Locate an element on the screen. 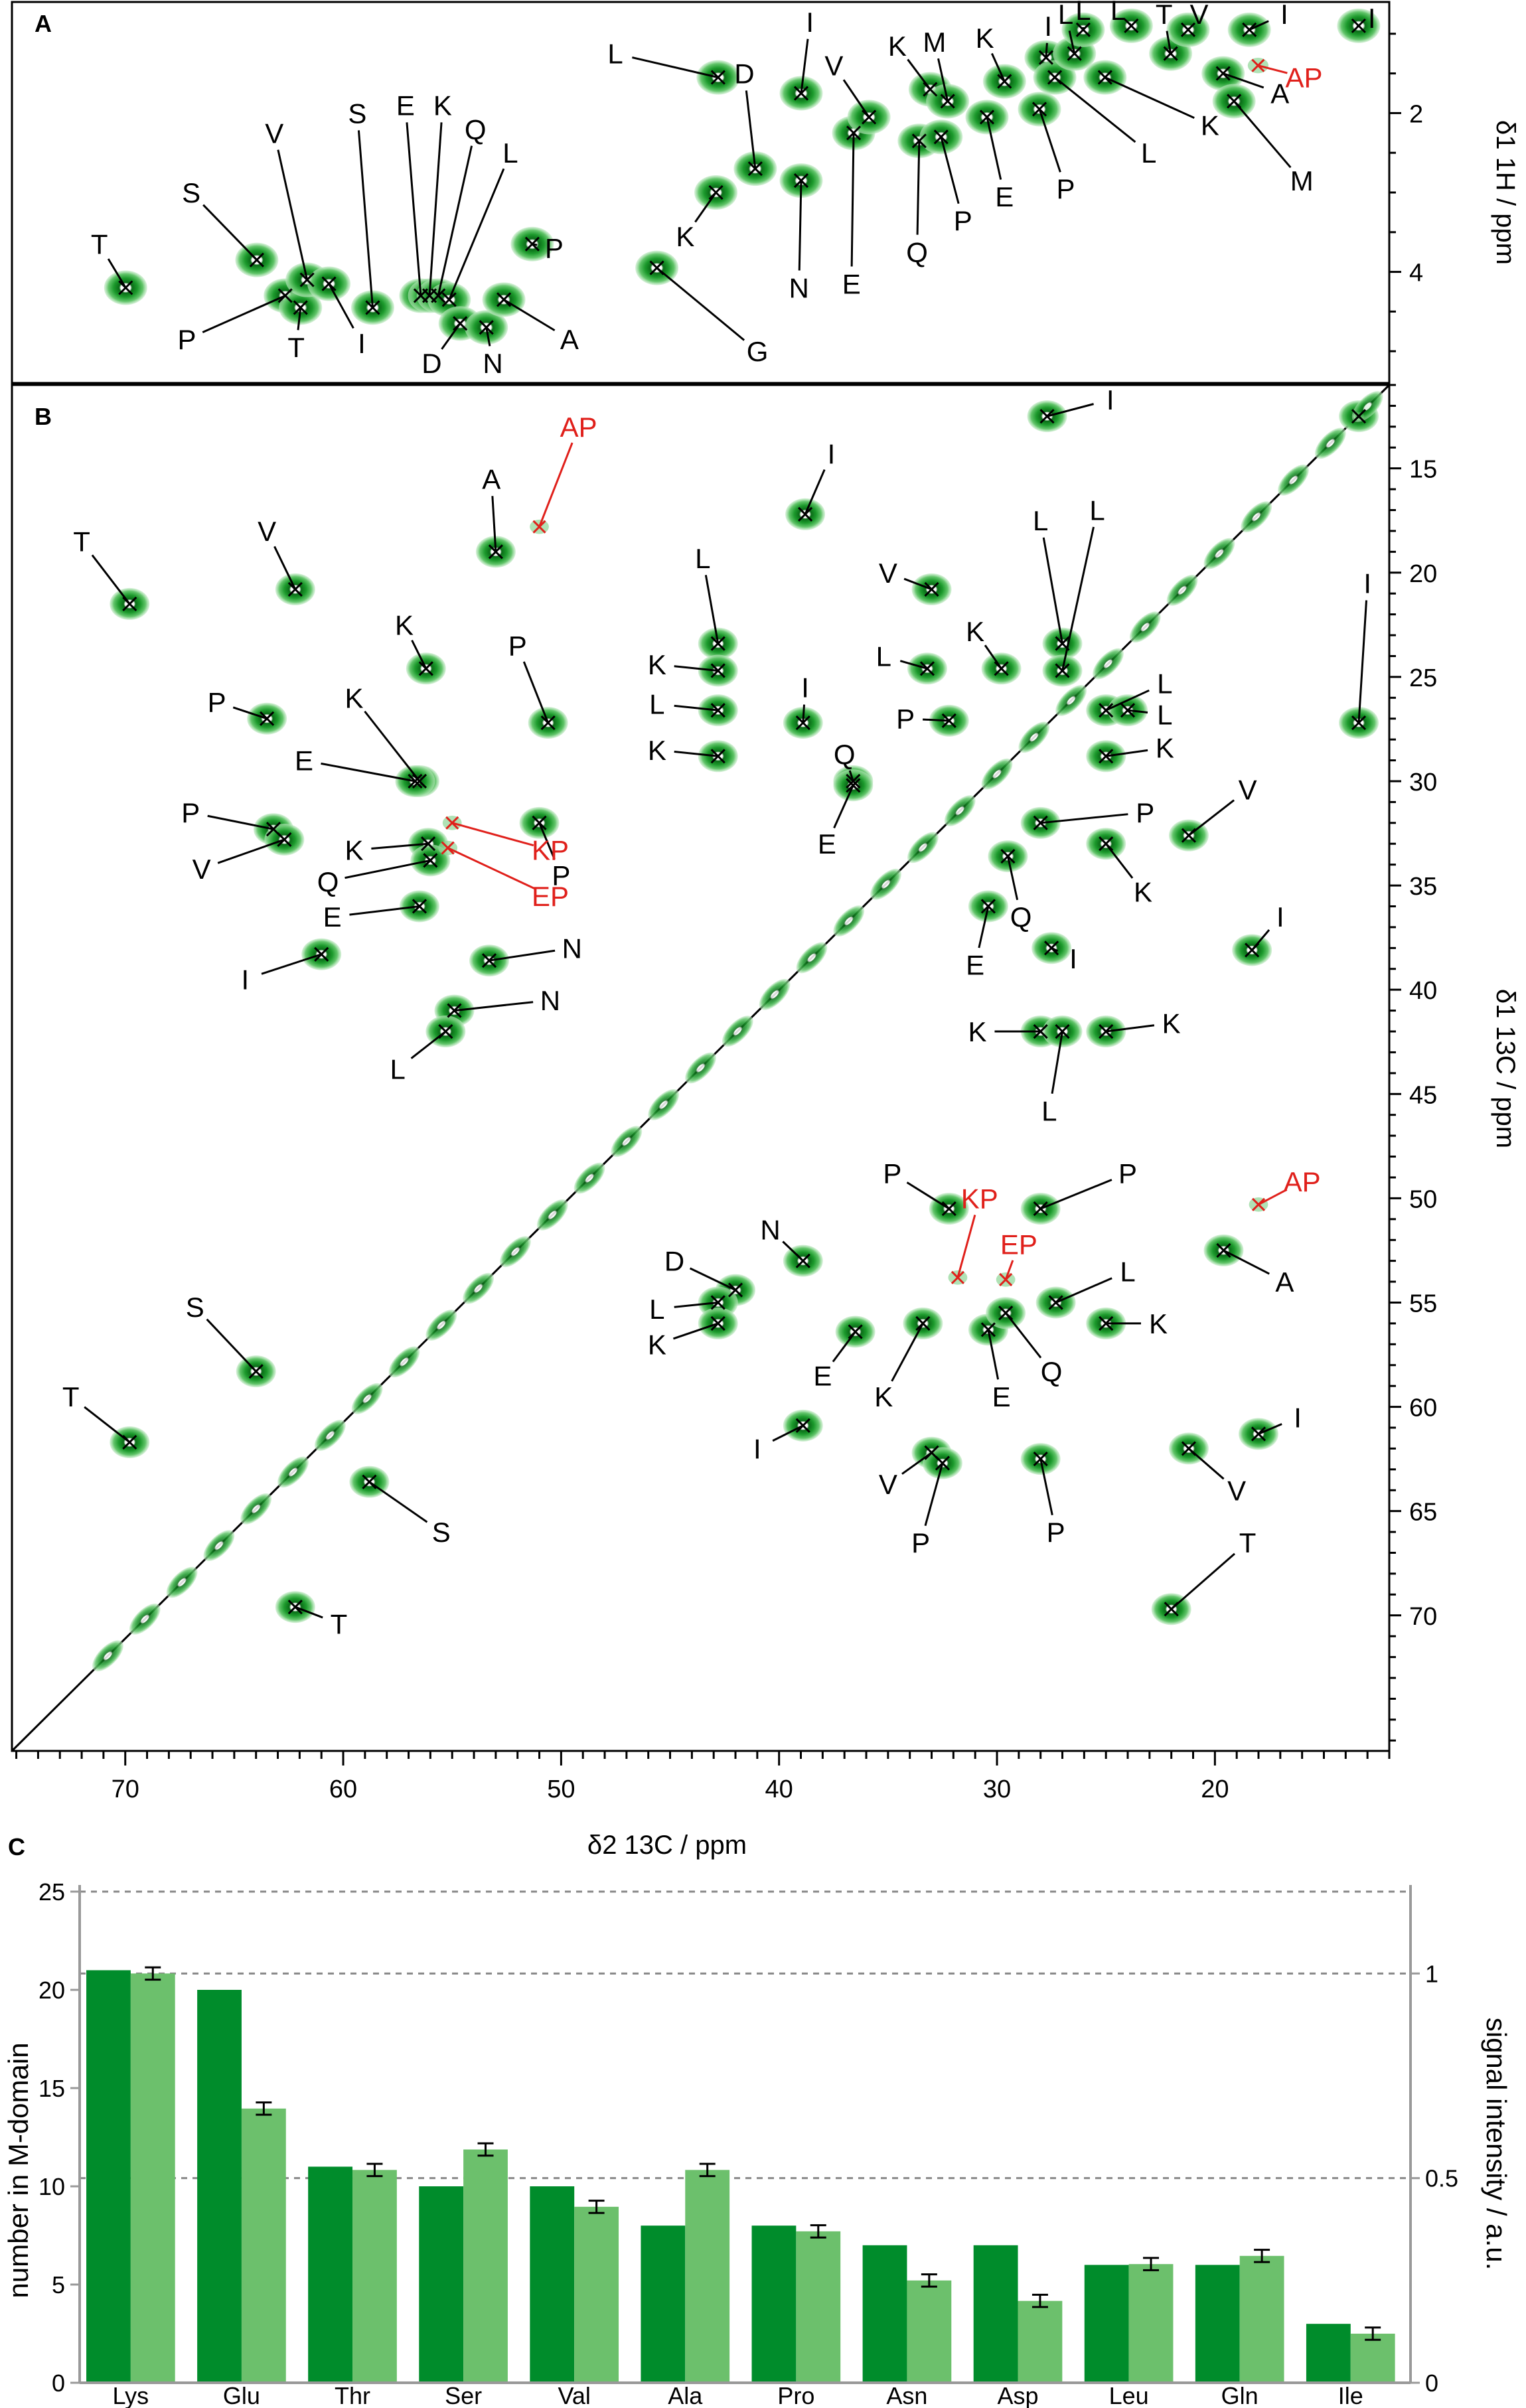 The height and width of the screenshot is (2408, 1526). y-left-tick-label: 10 is located at coordinates (51, 2186).